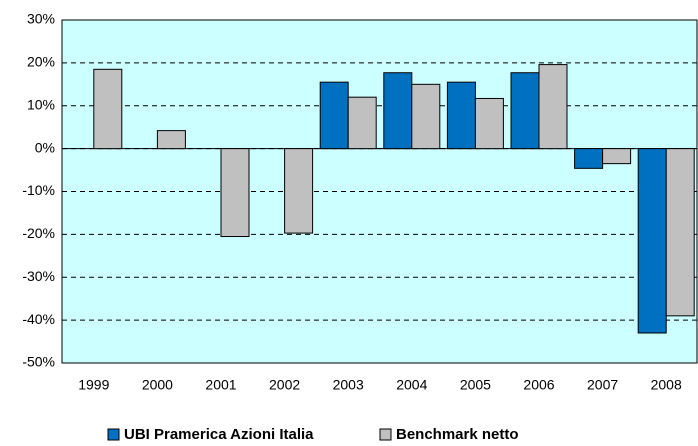 The height and width of the screenshot is (446, 698). I want to click on y-tick-label: -50%, so click(38, 362).